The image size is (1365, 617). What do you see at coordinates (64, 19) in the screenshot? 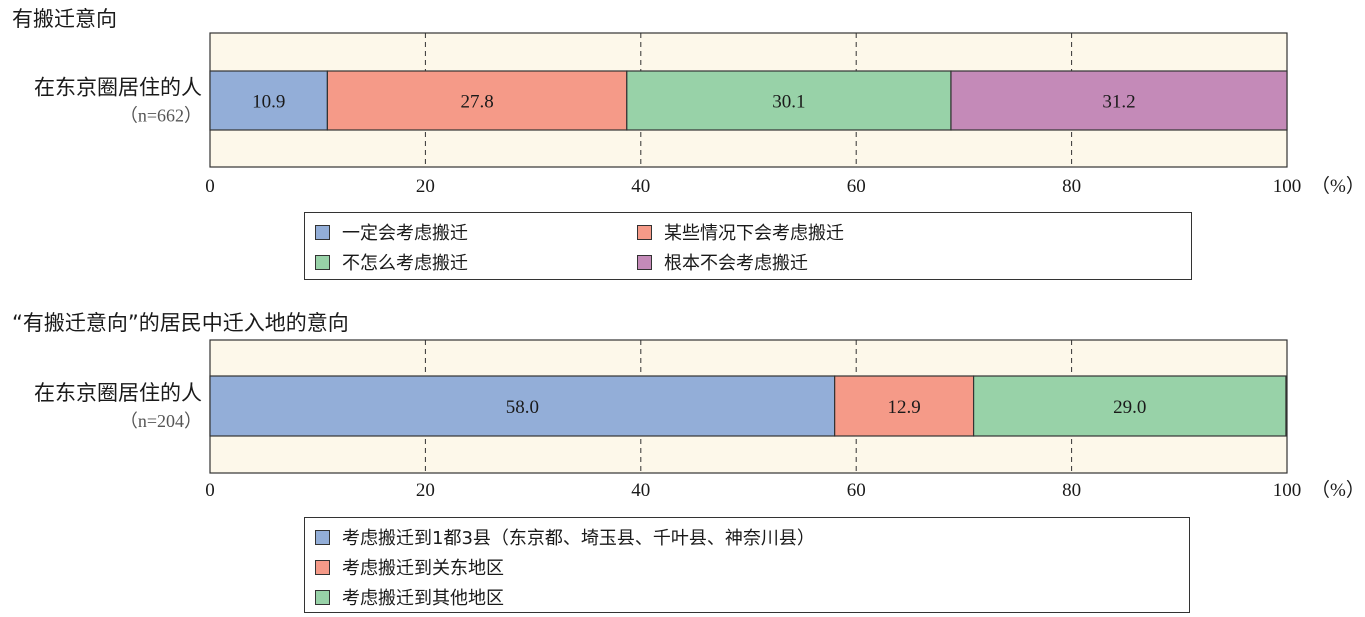
I see `chart-title: 有搬迁意向` at bounding box center [64, 19].